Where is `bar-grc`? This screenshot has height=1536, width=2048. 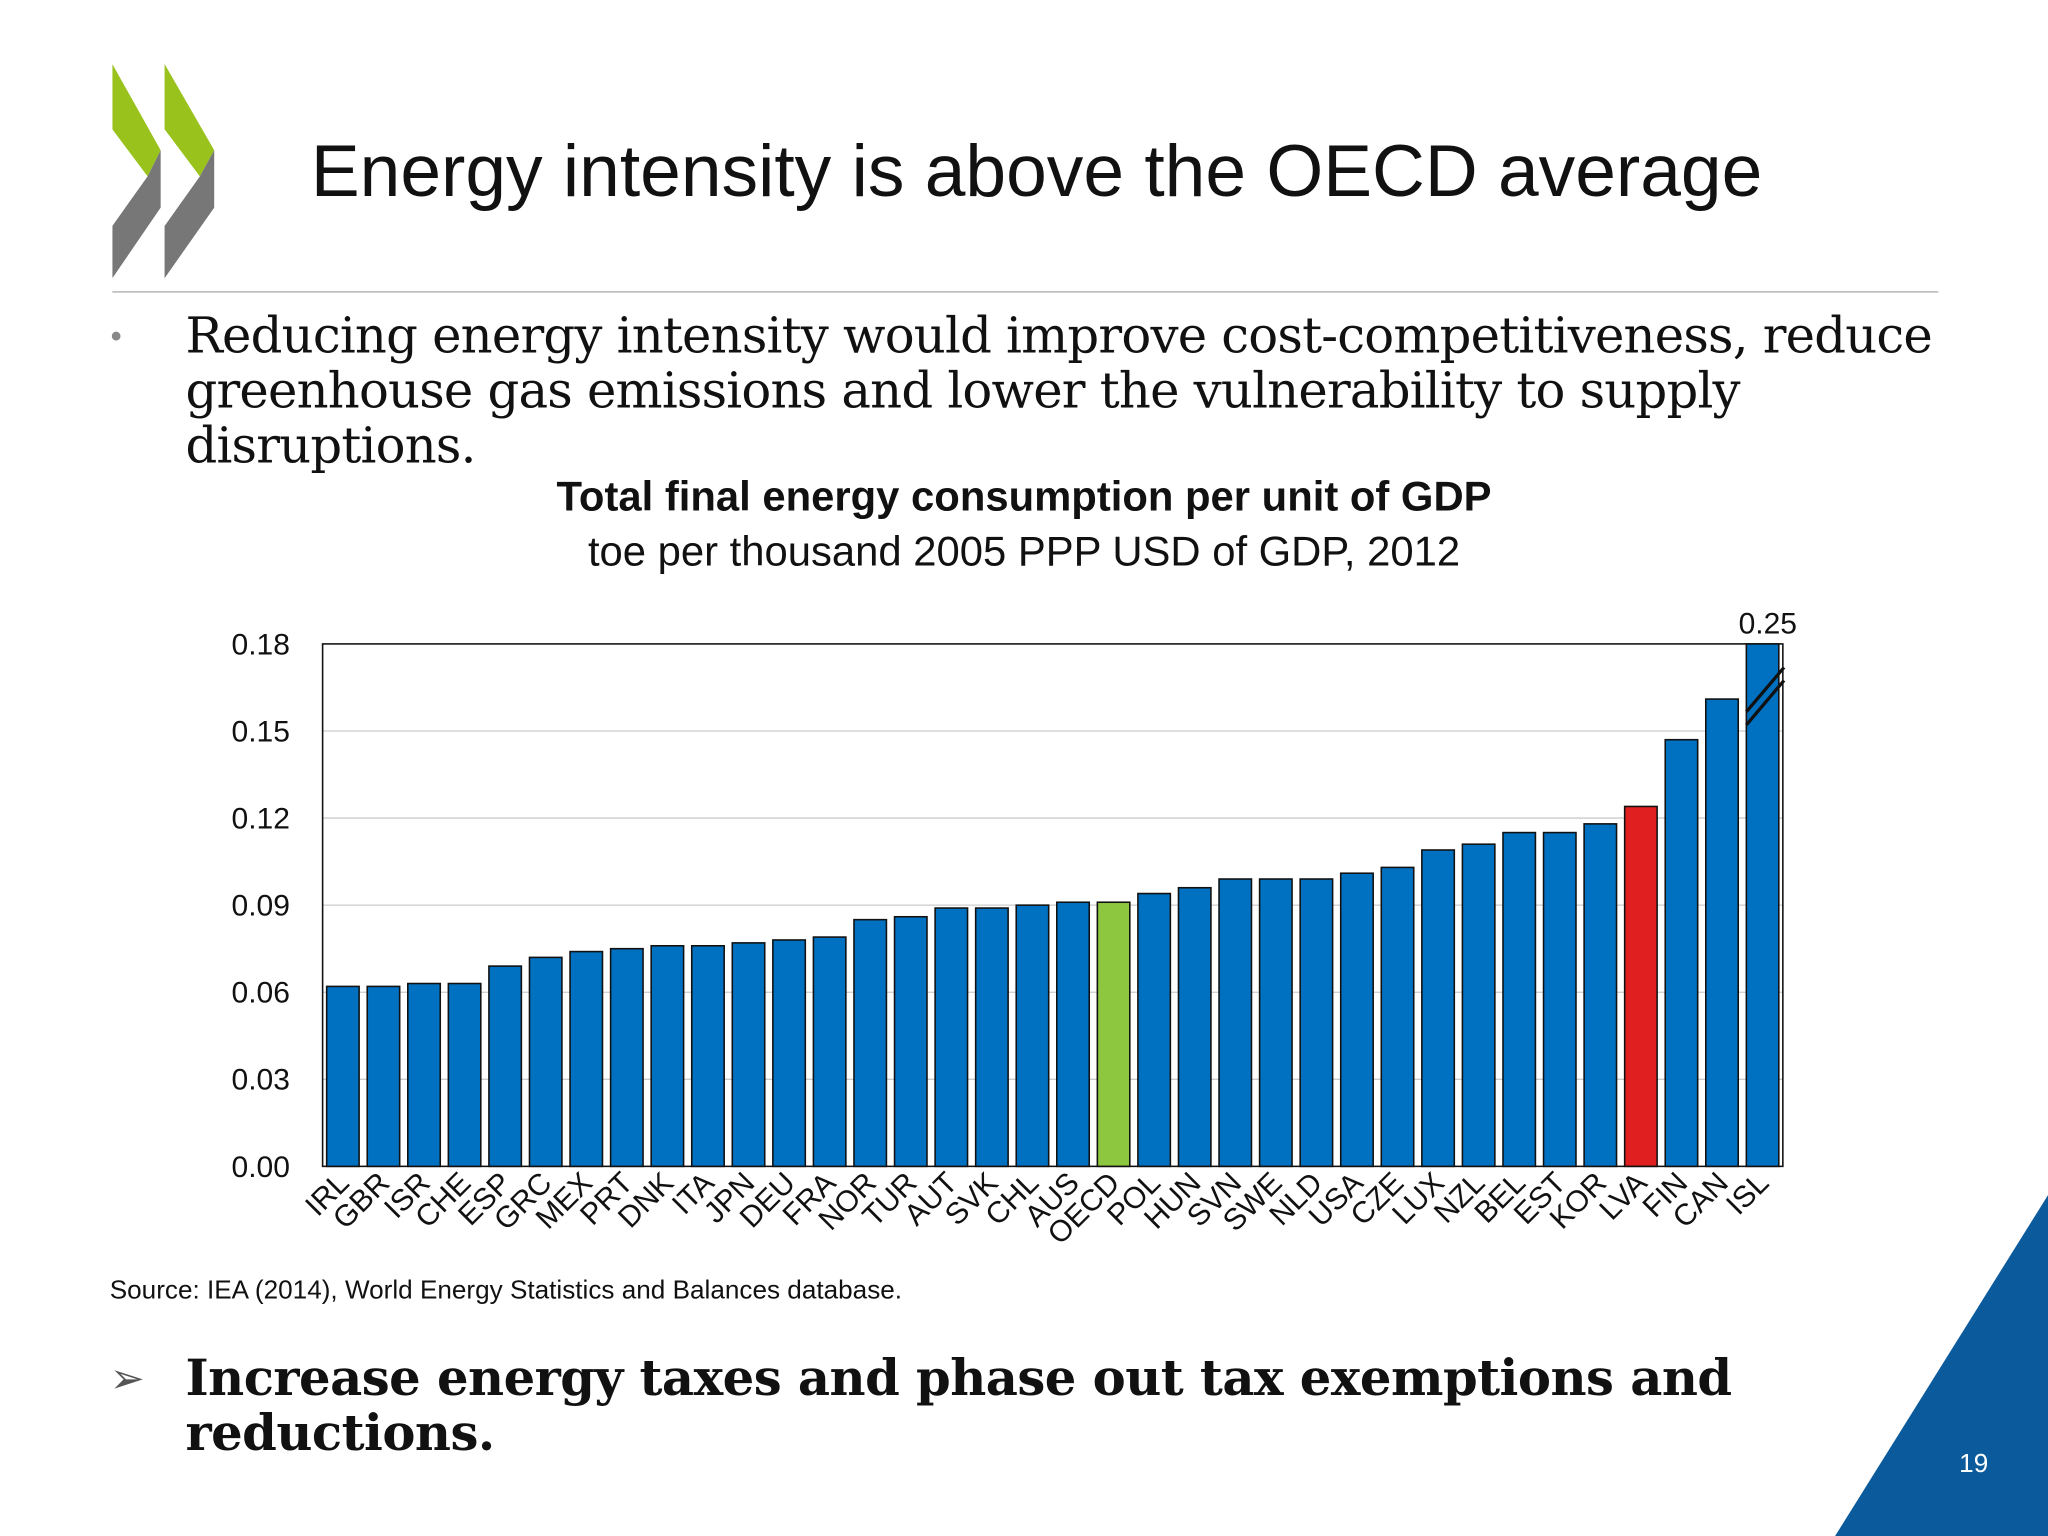 bar-grc is located at coordinates (545, 1062).